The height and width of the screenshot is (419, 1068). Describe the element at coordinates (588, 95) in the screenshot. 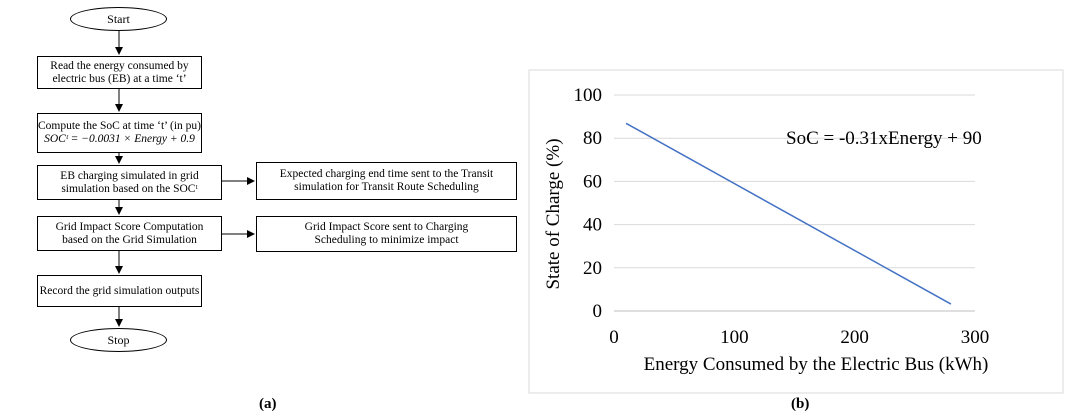

I see `y-tick-label: 100` at that location.